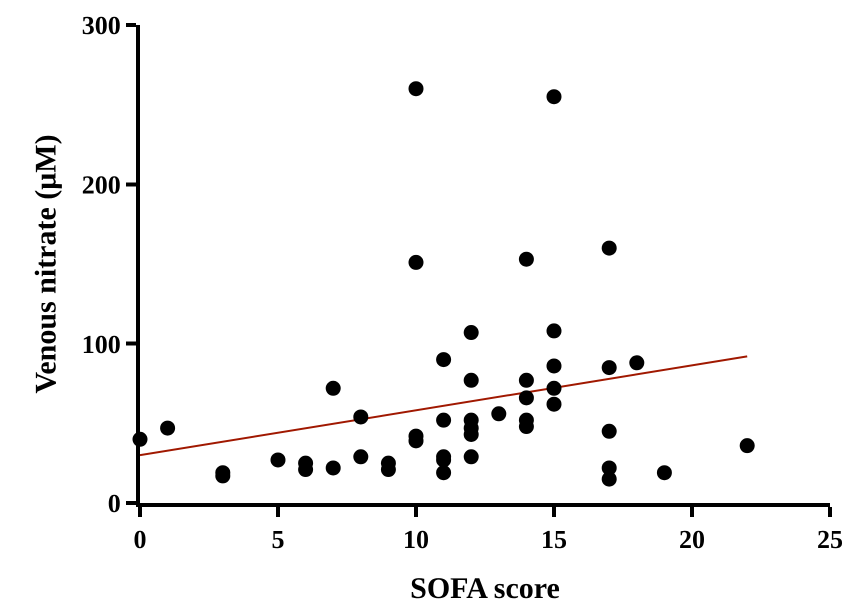 The width and height of the screenshot is (860, 613). Describe the element at coordinates (140, 539) in the screenshot. I see `x-tick-label: 0` at that location.